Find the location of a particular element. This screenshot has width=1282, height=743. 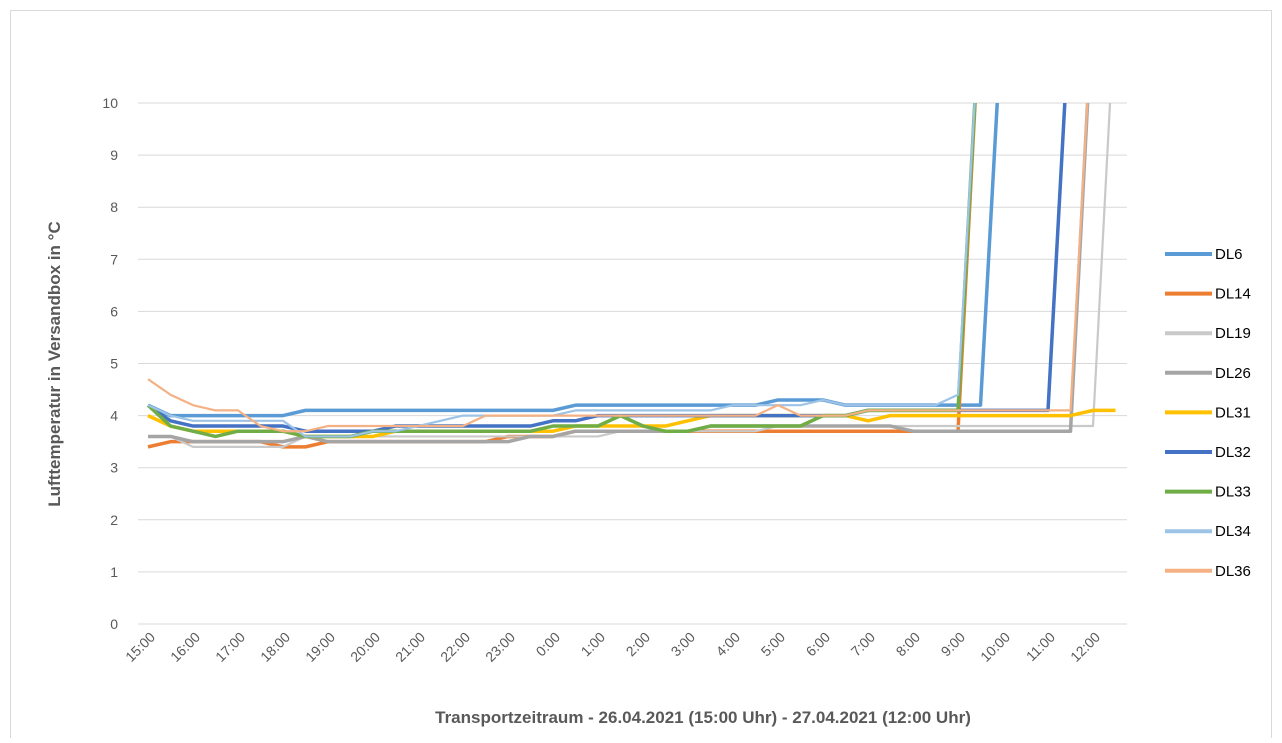

legend-label: DL34 is located at coordinates (1233, 531).